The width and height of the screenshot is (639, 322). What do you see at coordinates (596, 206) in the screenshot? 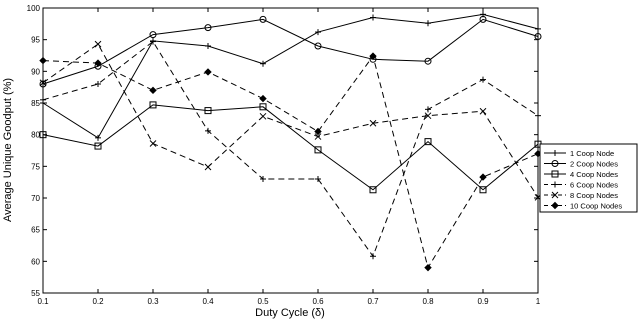
I see `legend-label: 10 Coop Nodes` at bounding box center [596, 206].